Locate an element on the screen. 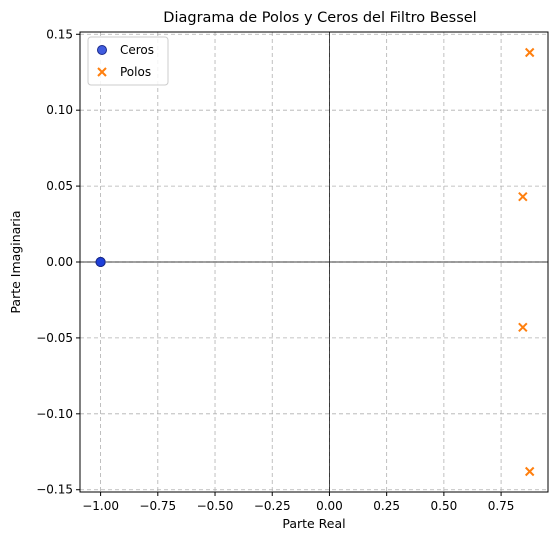 This screenshot has width=556, height=550. x-tick-label: 0.25 is located at coordinates (386, 506).